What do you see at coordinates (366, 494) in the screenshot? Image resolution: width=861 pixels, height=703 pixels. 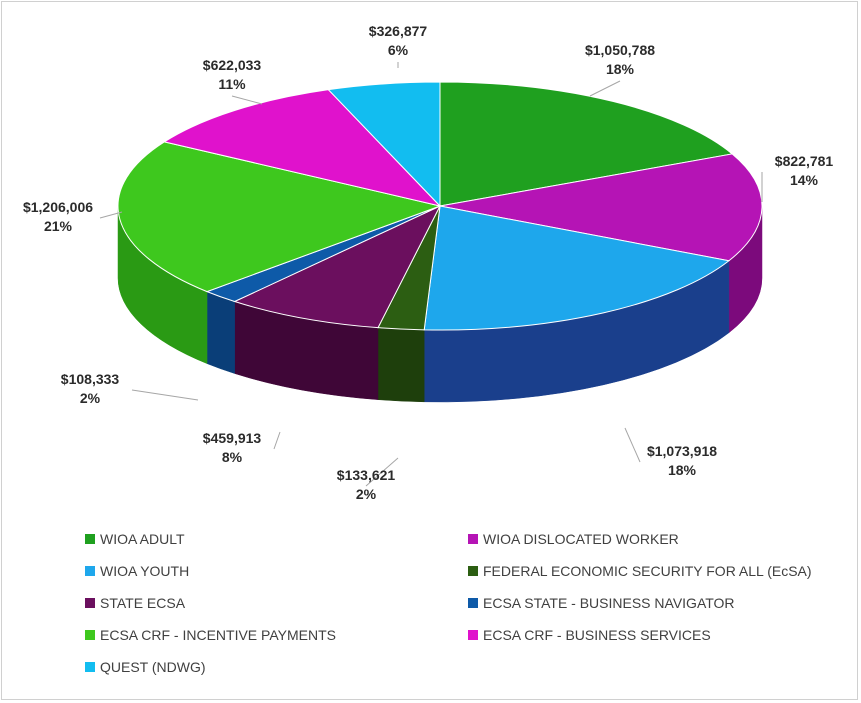 I see `data-label-percent-3: 2%` at bounding box center [366, 494].